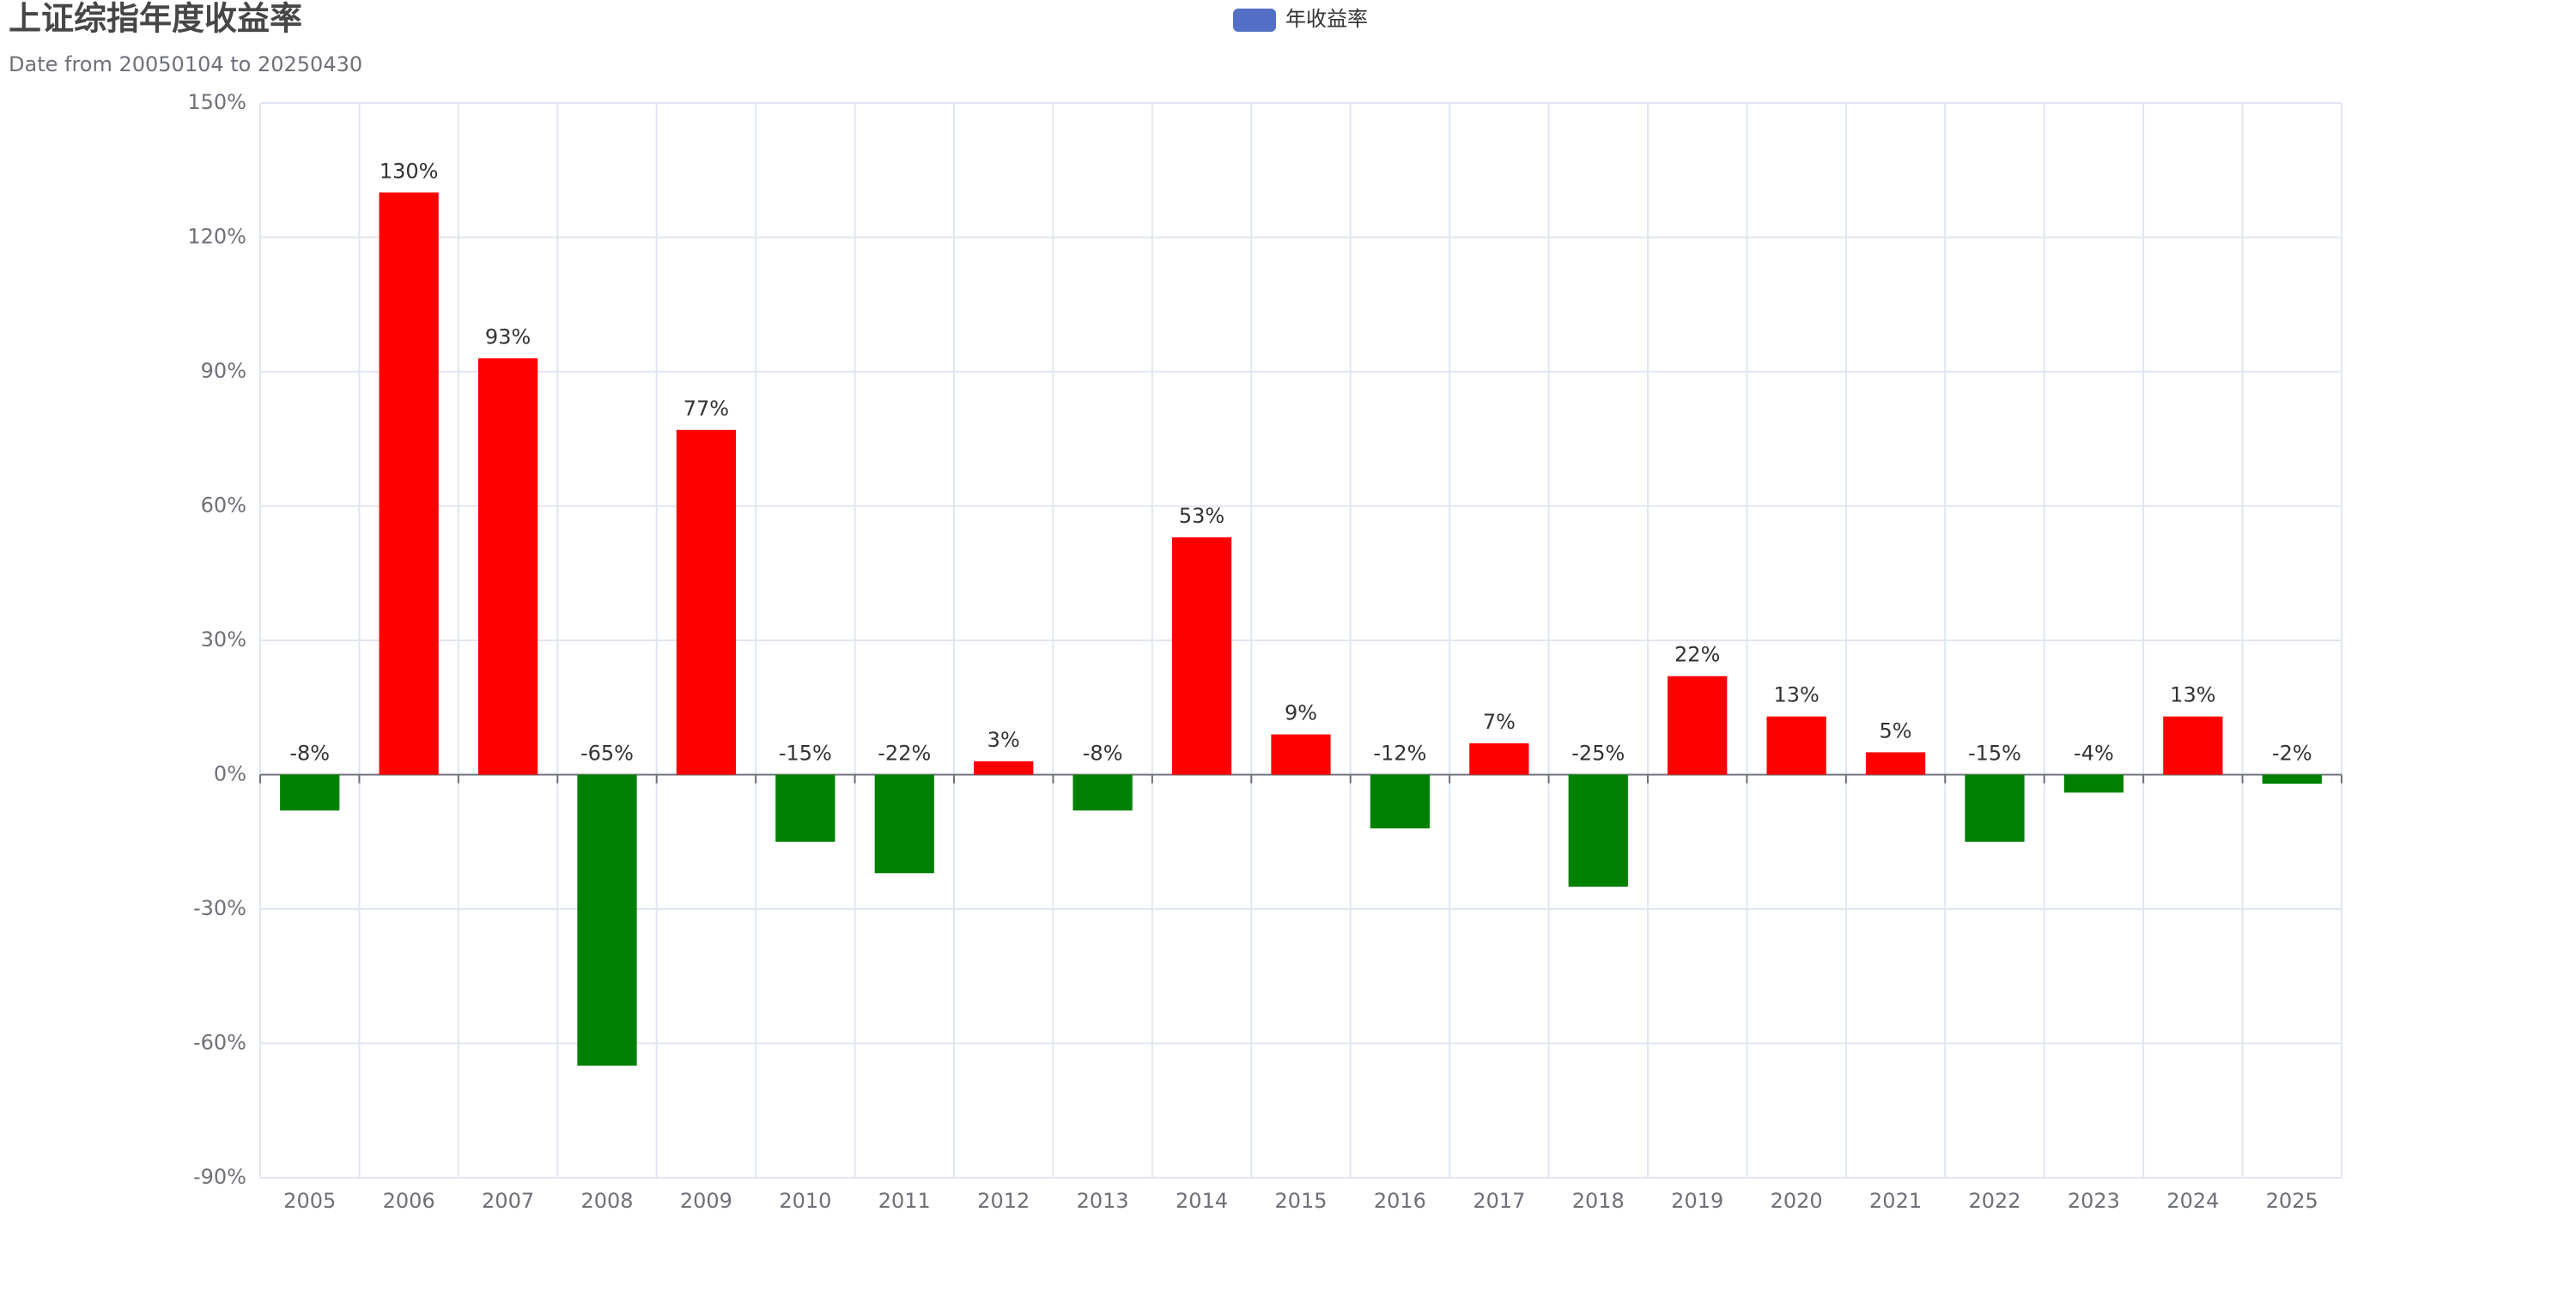 The width and height of the screenshot is (2576, 1291). I want to click on legend: 年收益率, so click(1301, 19).